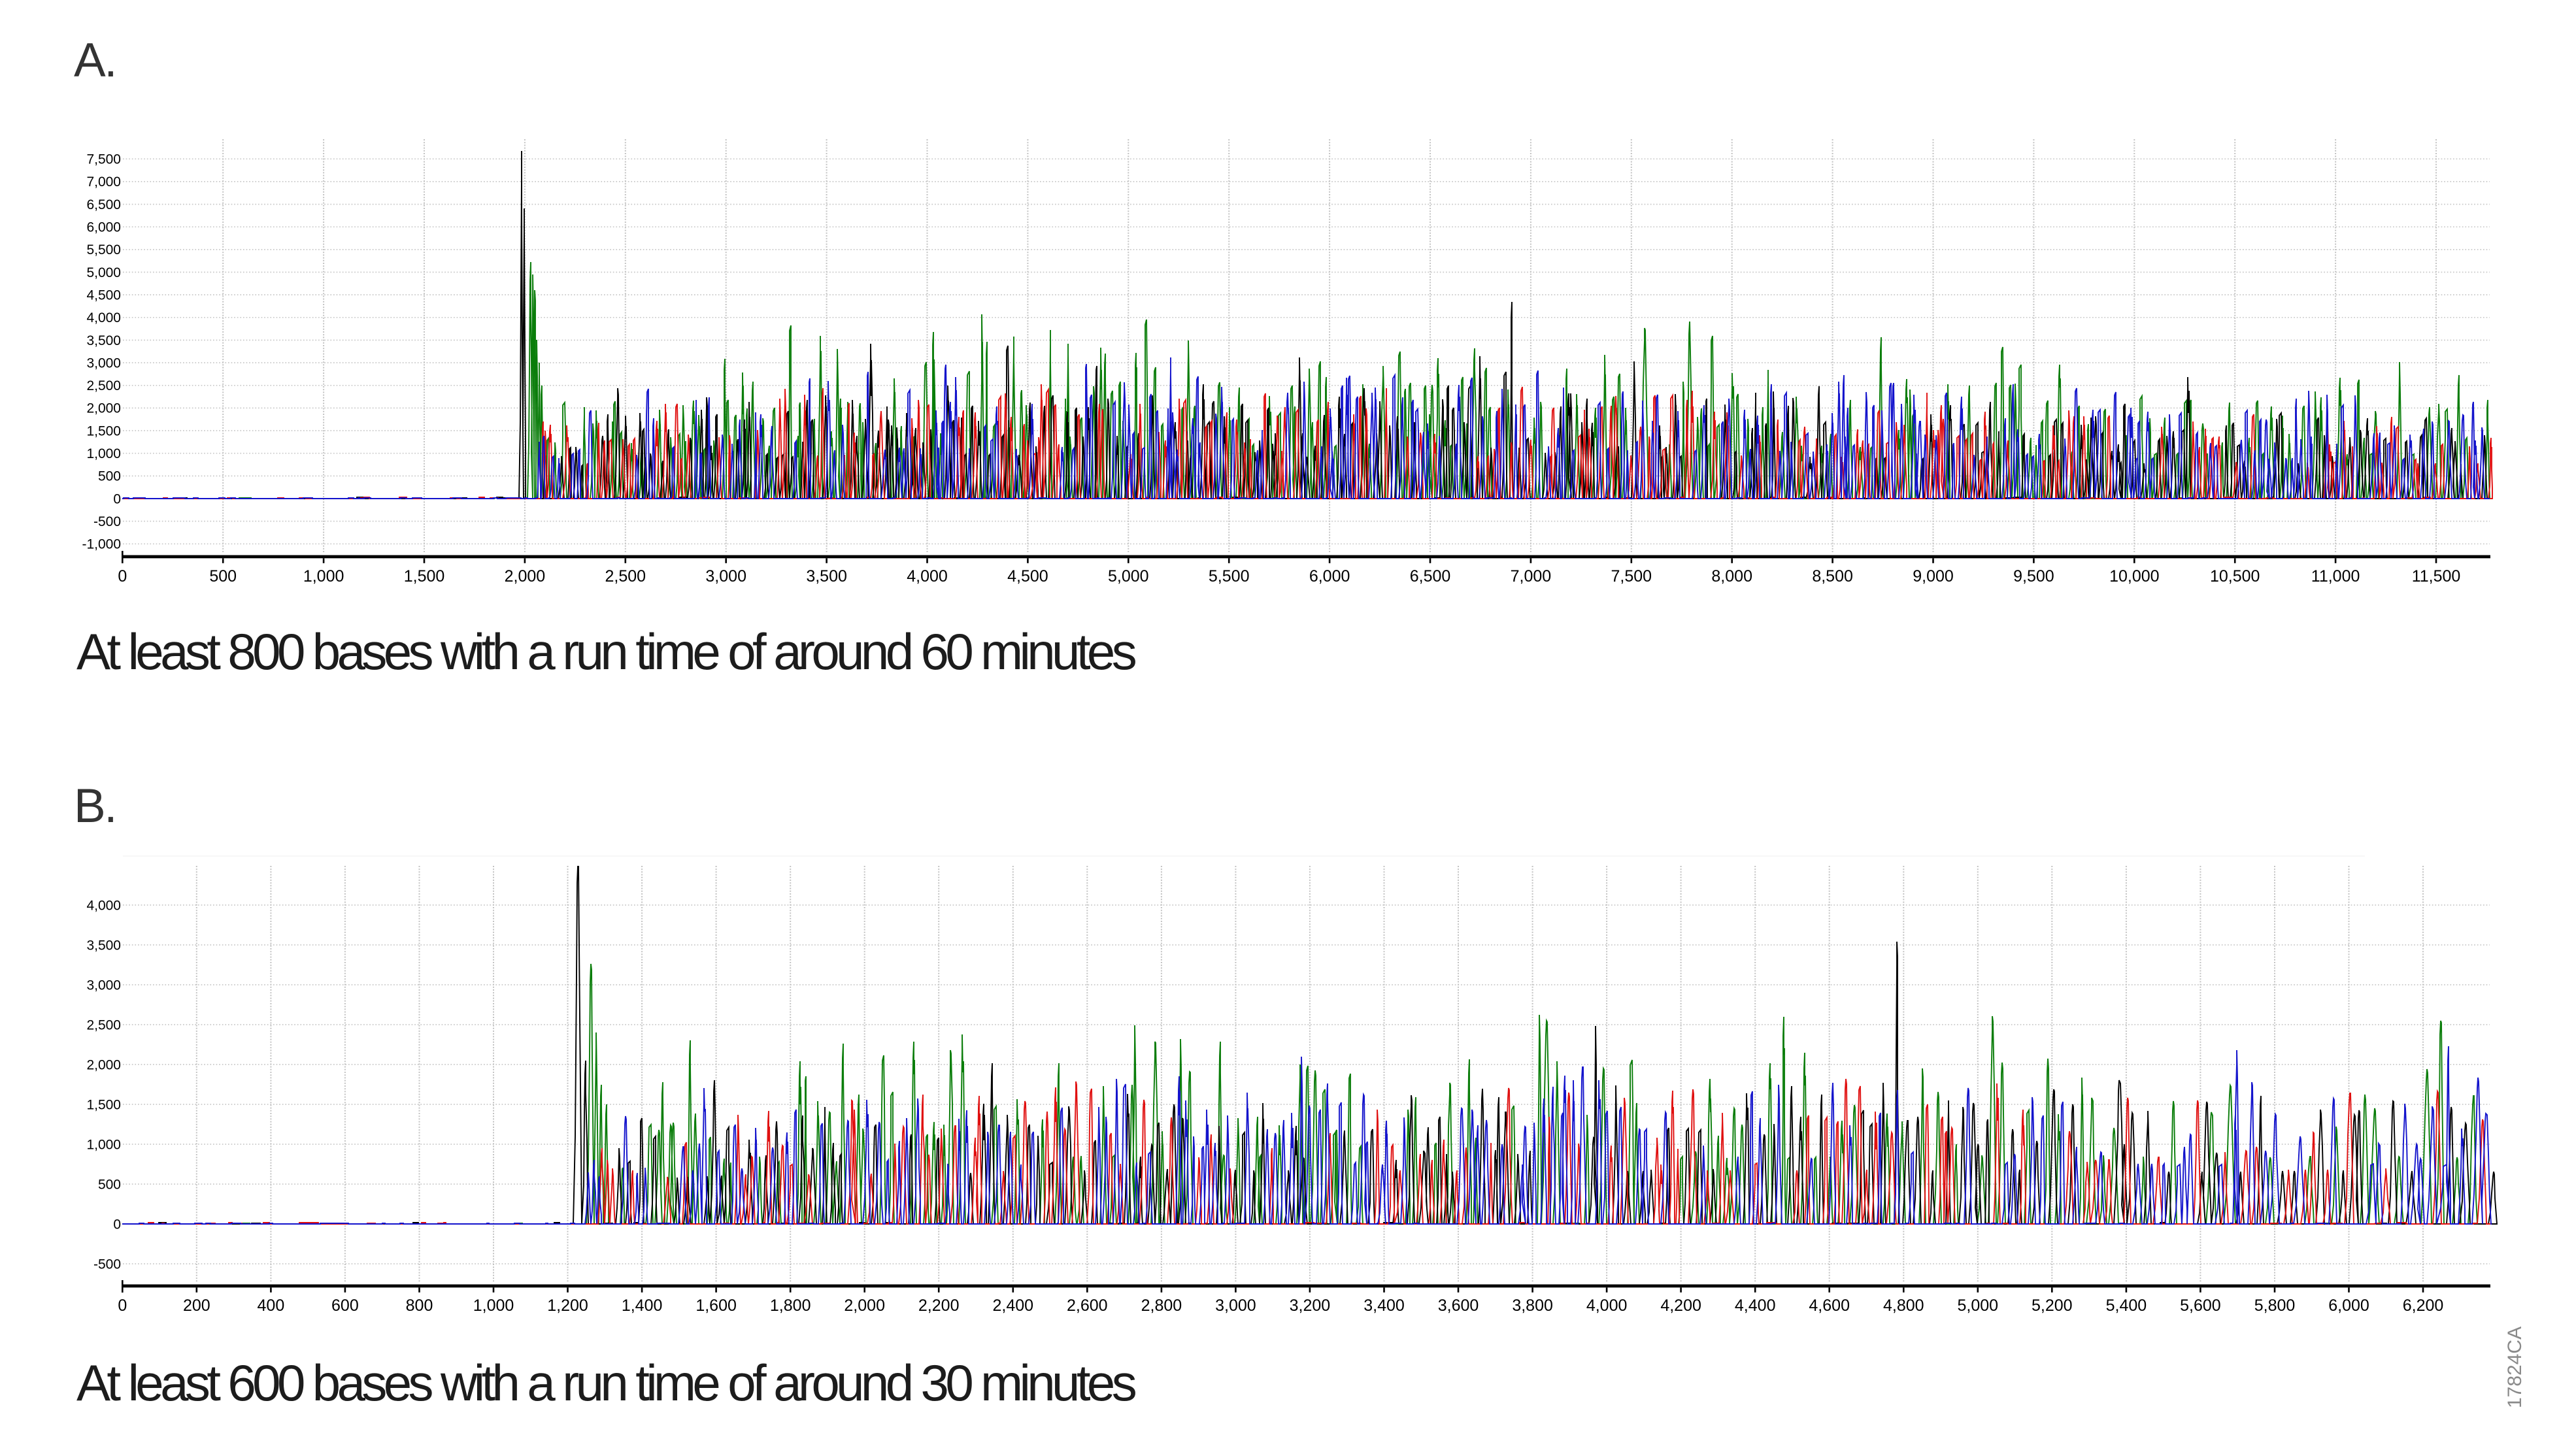 Image resolution: width=2576 pixels, height=1452 pixels. I want to click on svg-text: 1,400, so click(643, 1305).